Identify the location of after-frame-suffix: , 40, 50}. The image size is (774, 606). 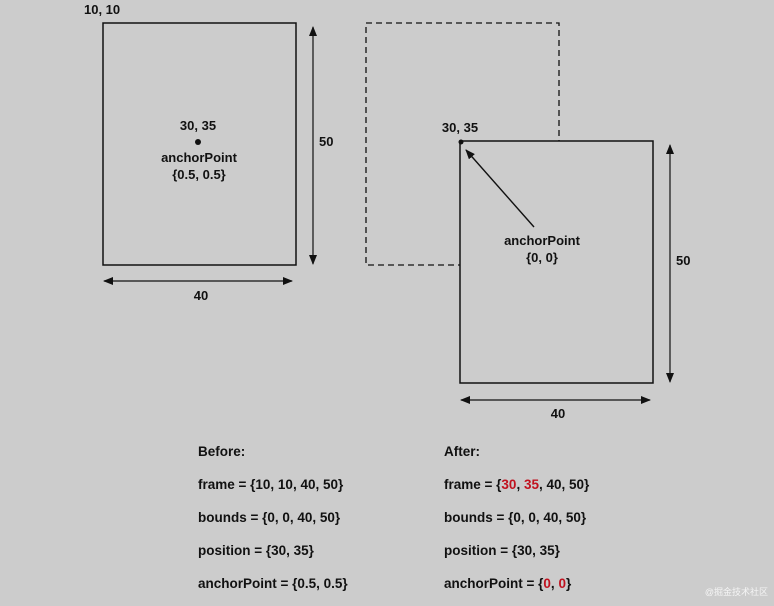
(564, 484).